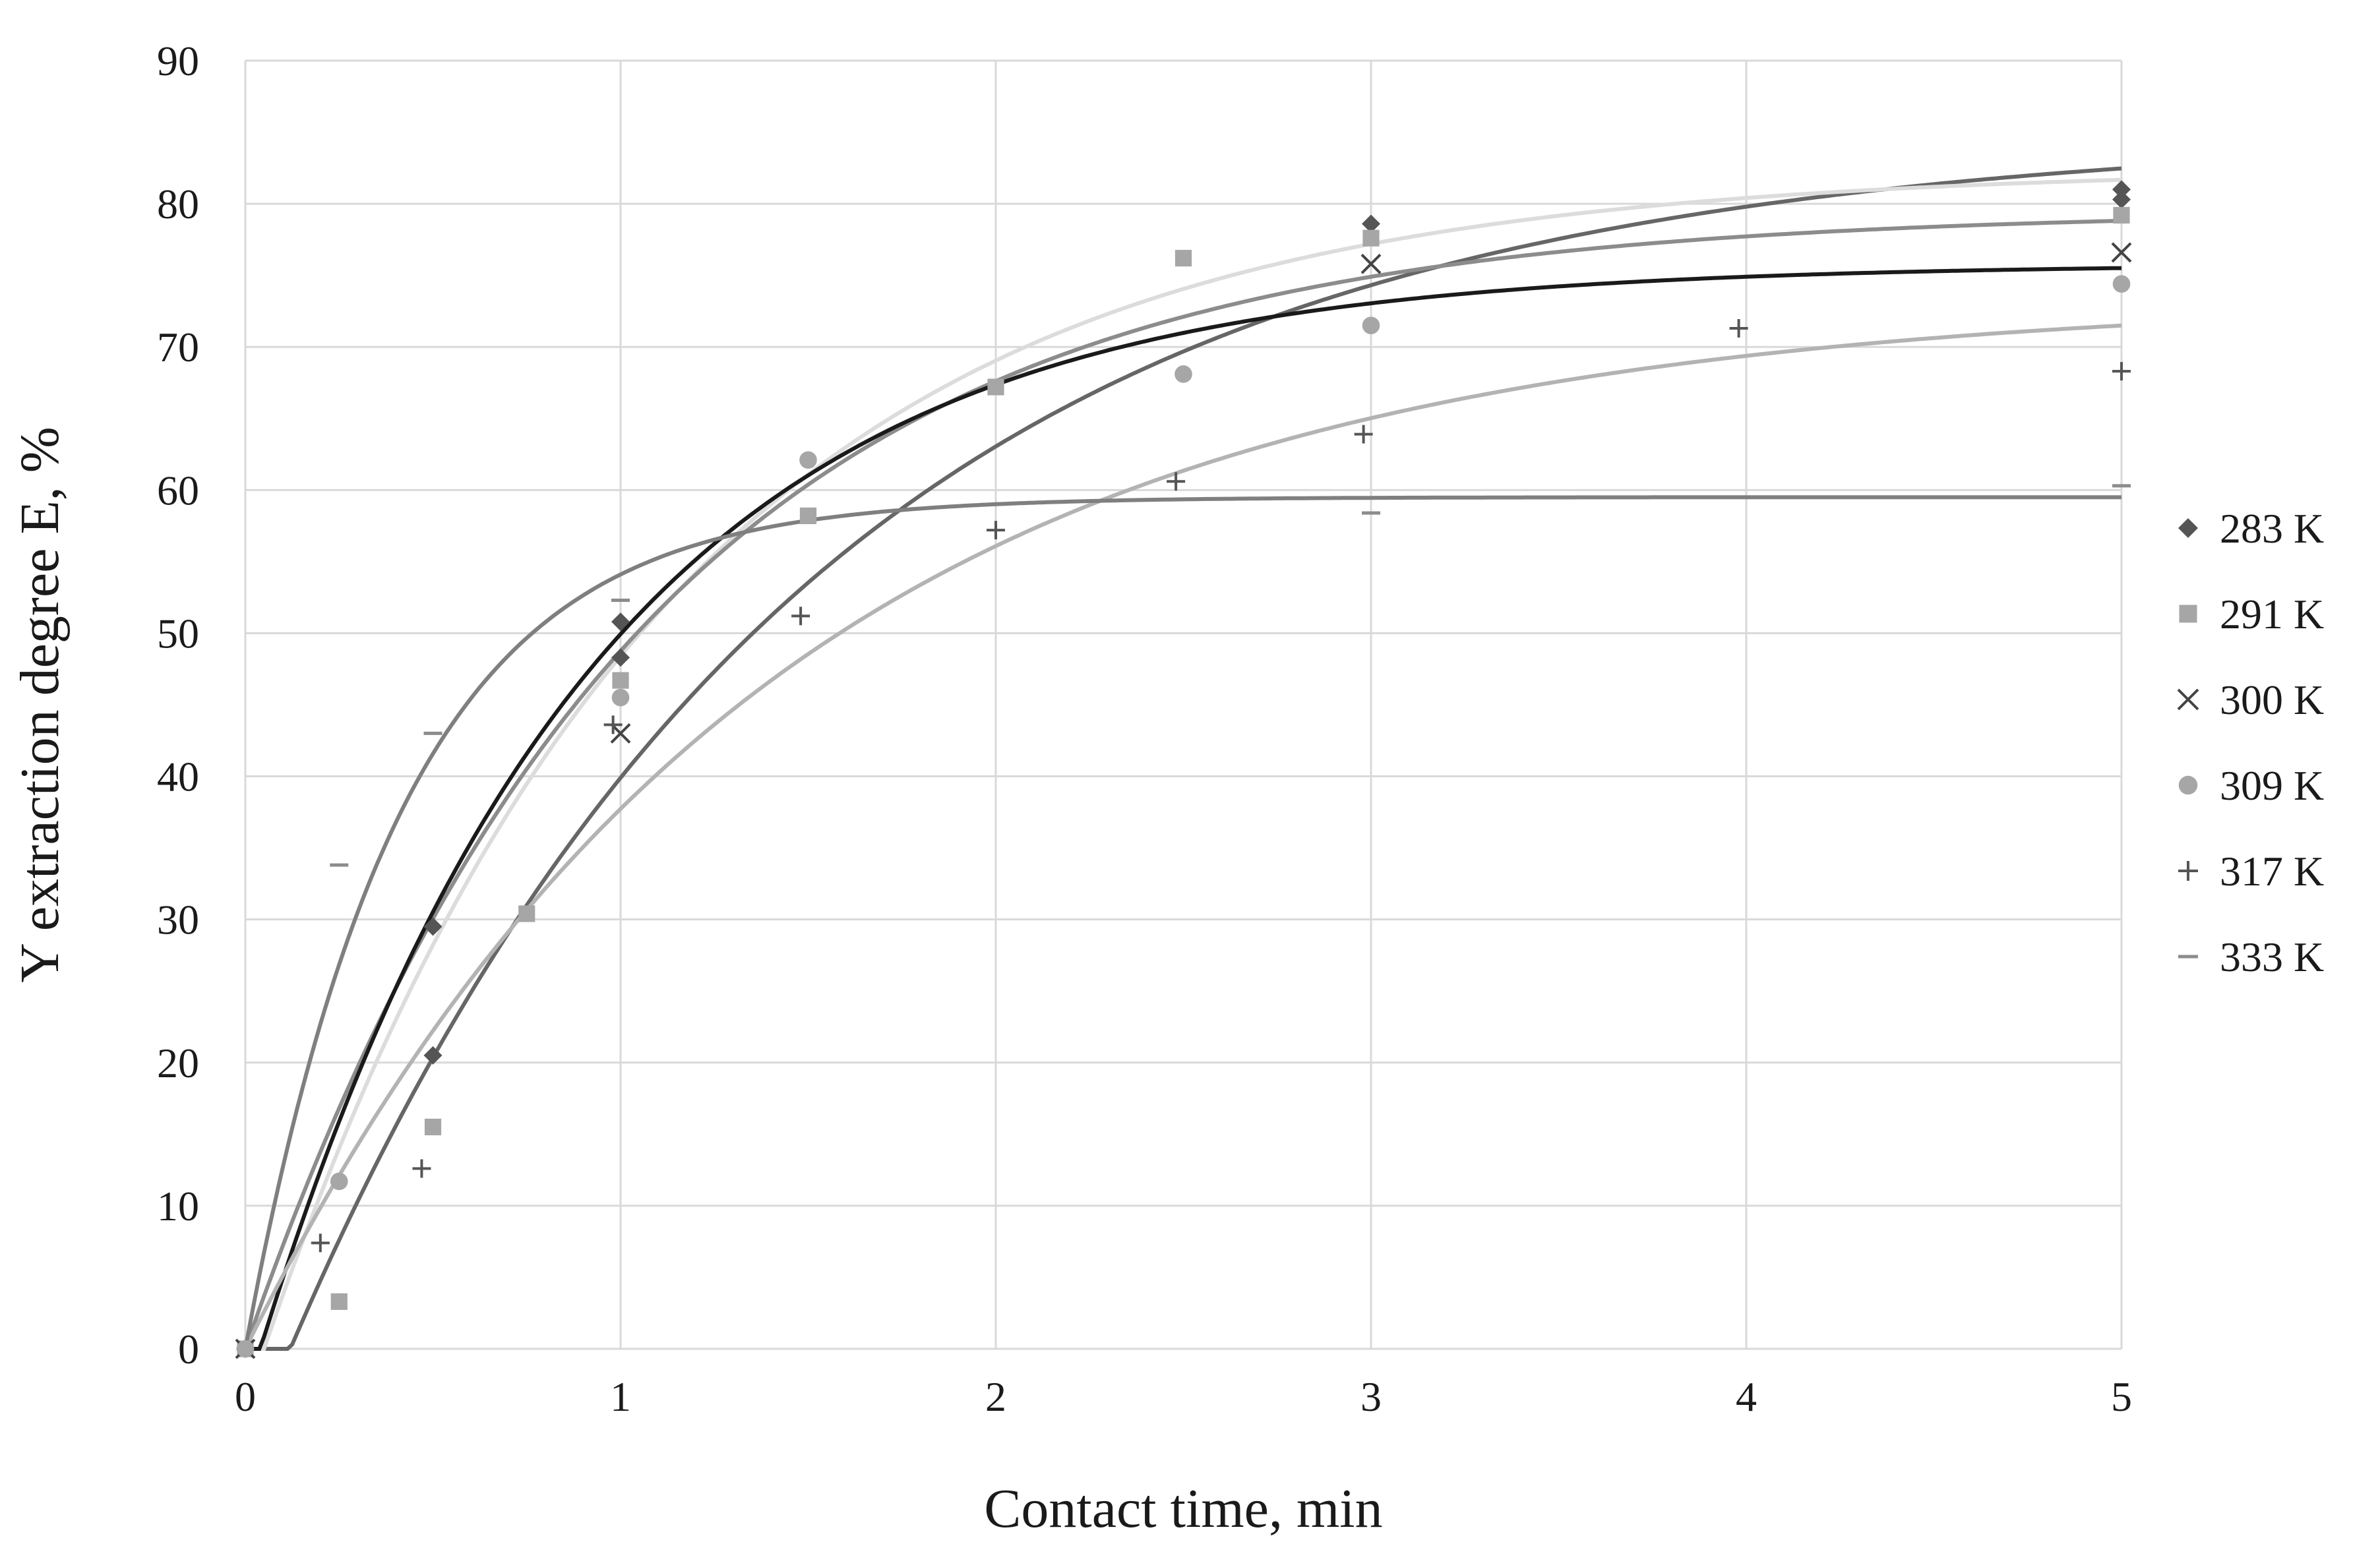  I want to click on y-axis-ticks: 0 10 20 30 40 50 60 70 80 90, so click(178, 705).